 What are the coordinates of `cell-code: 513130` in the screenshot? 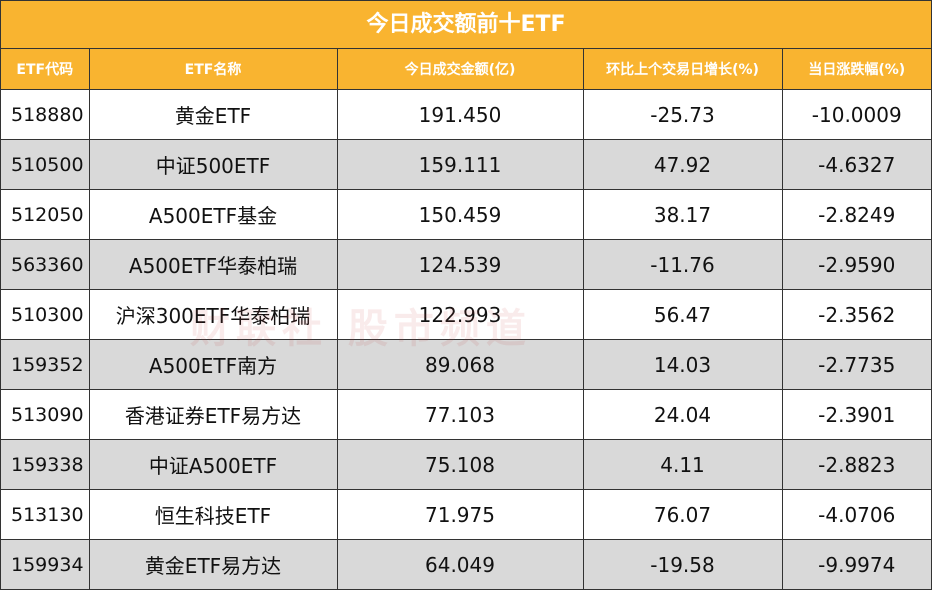 It's located at (45, 514).